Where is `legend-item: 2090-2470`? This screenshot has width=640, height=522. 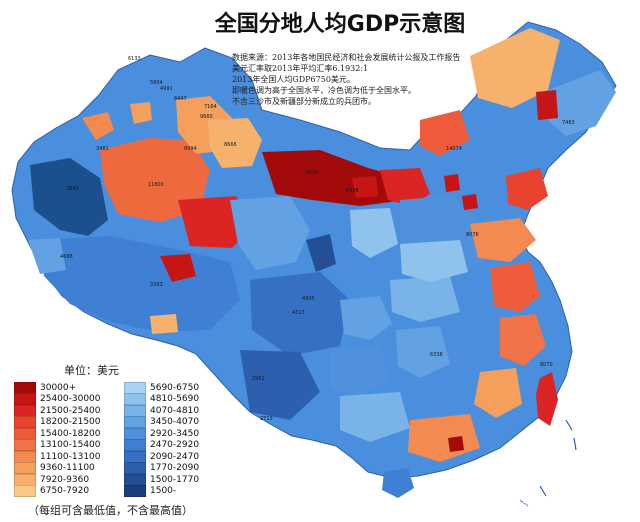 legend-item: 2090-2470 is located at coordinates (161, 456).